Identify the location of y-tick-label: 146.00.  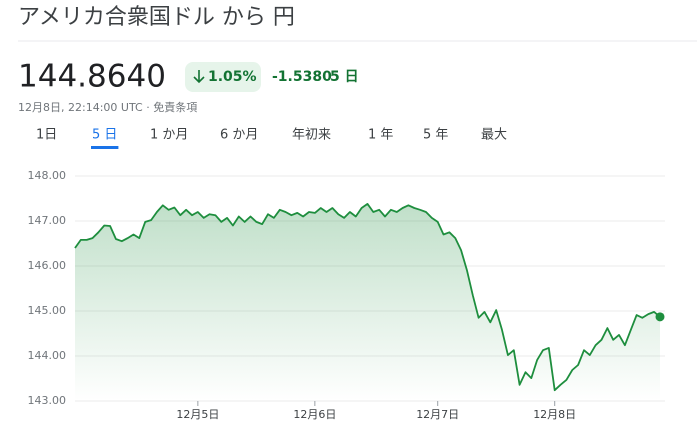
(47, 265).